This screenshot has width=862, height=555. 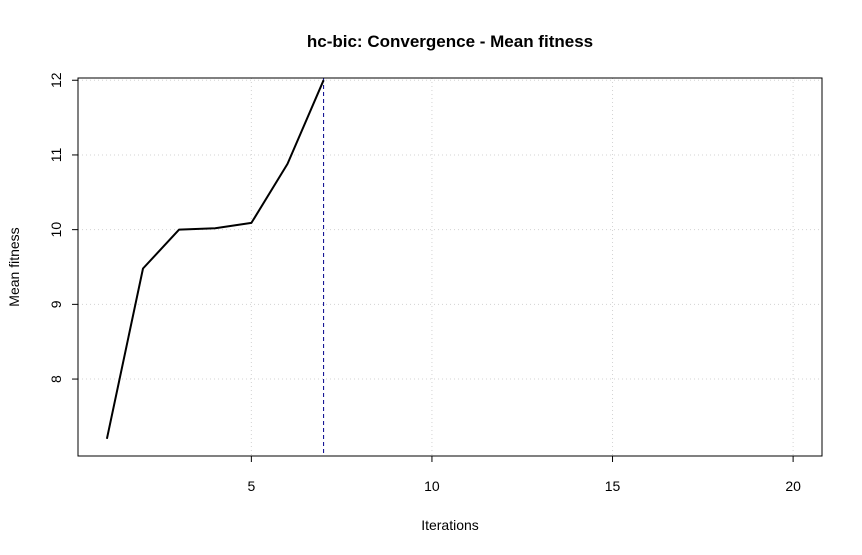 What do you see at coordinates (56, 154) in the screenshot?
I see `y-tick-label: 11` at bounding box center [56, 154].